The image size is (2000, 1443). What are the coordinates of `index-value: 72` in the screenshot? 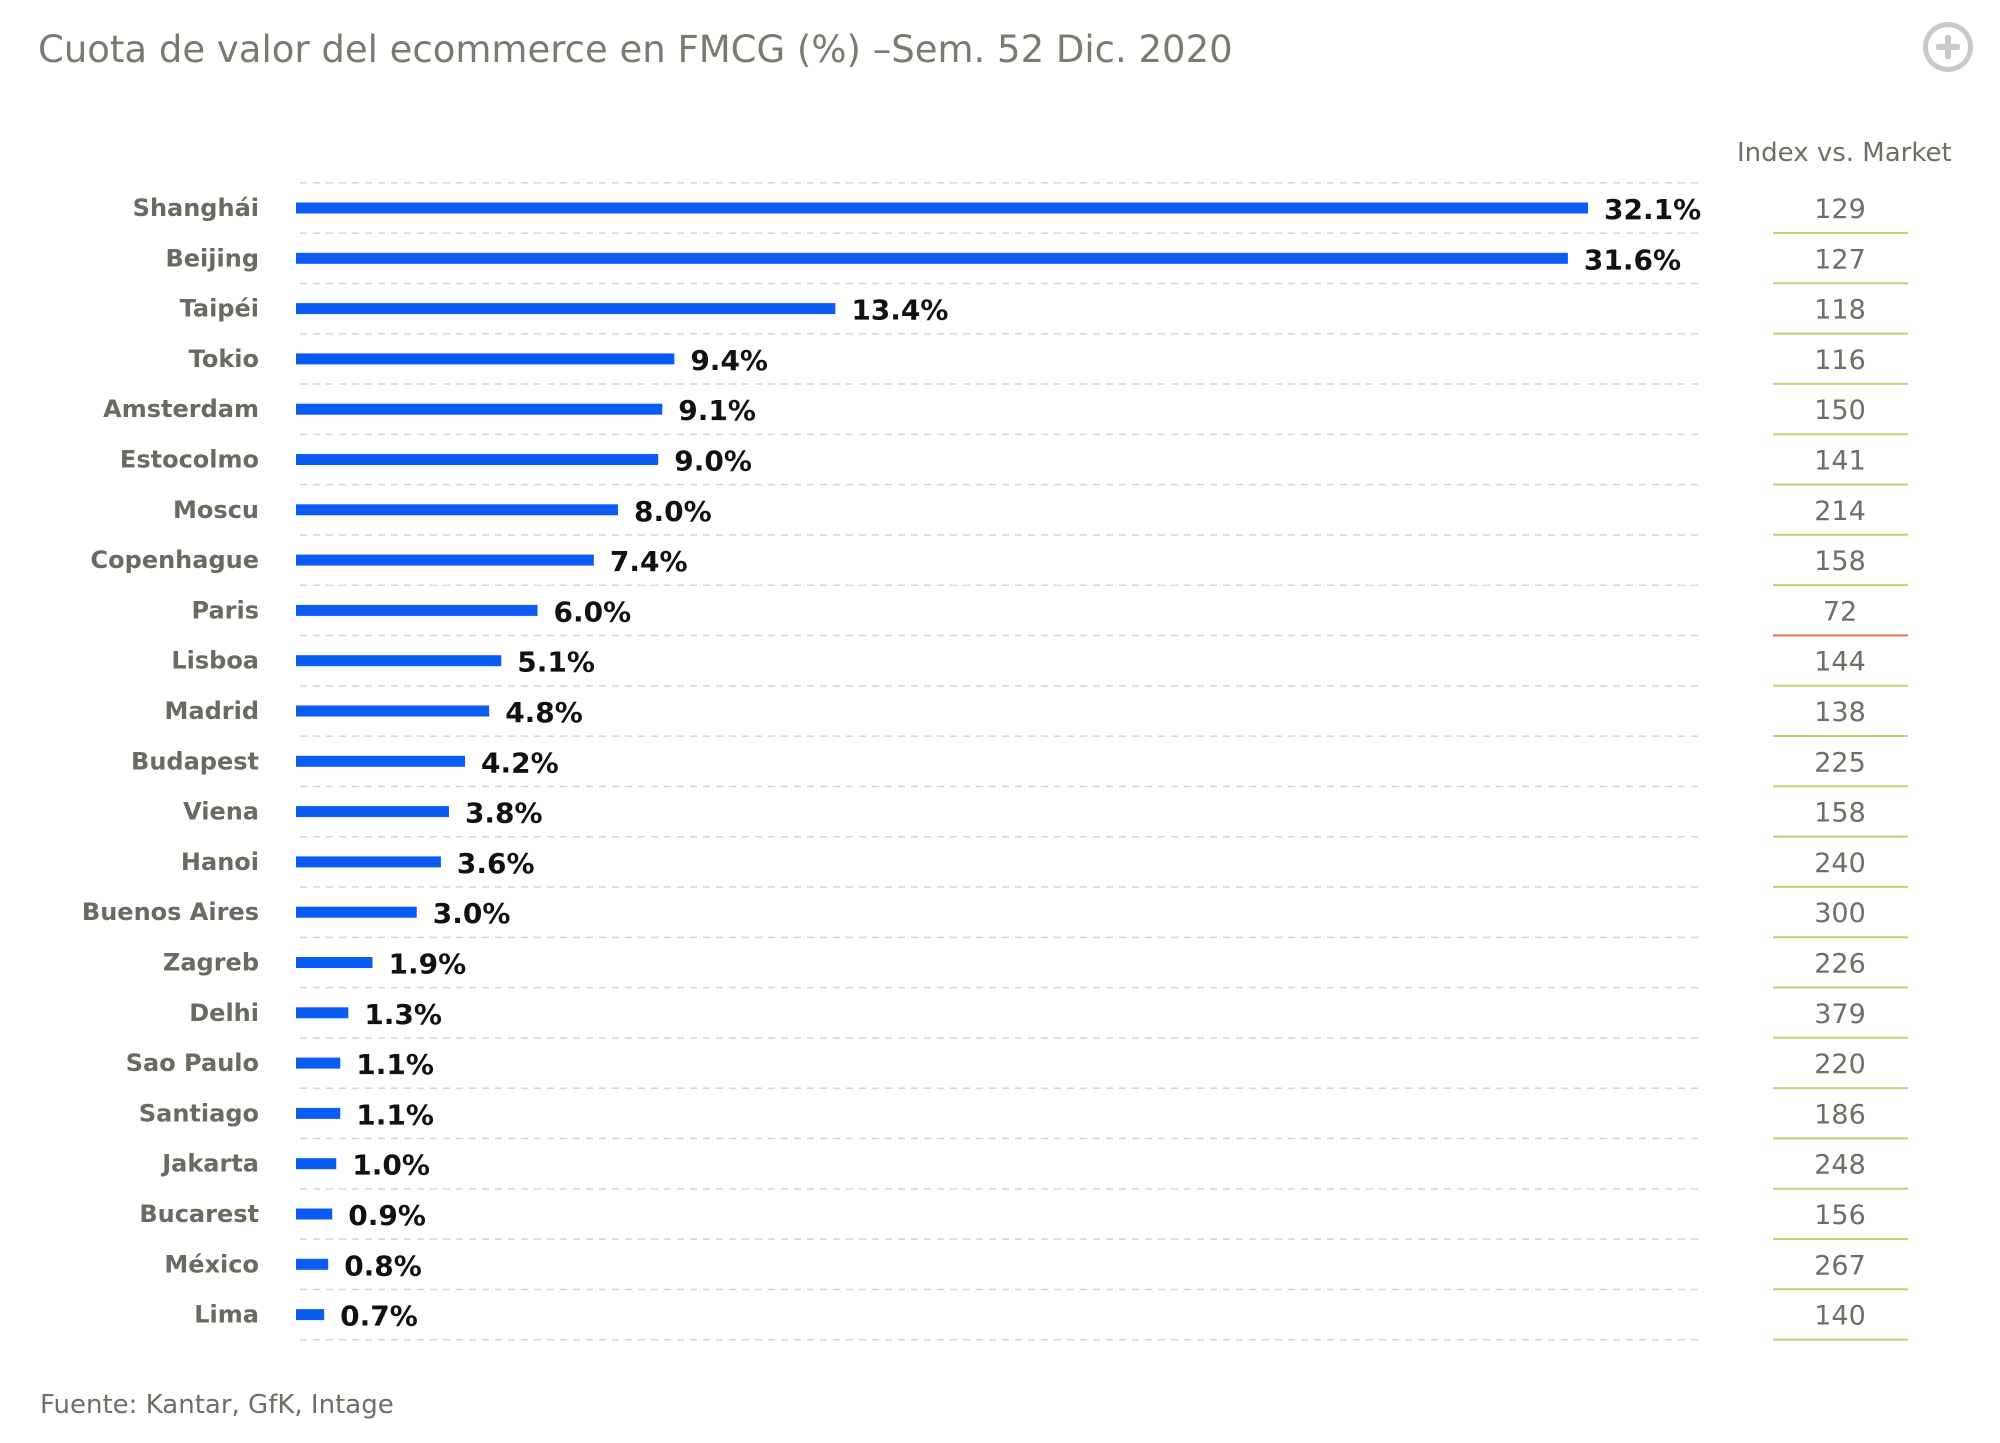 It's located at (1840, 611).